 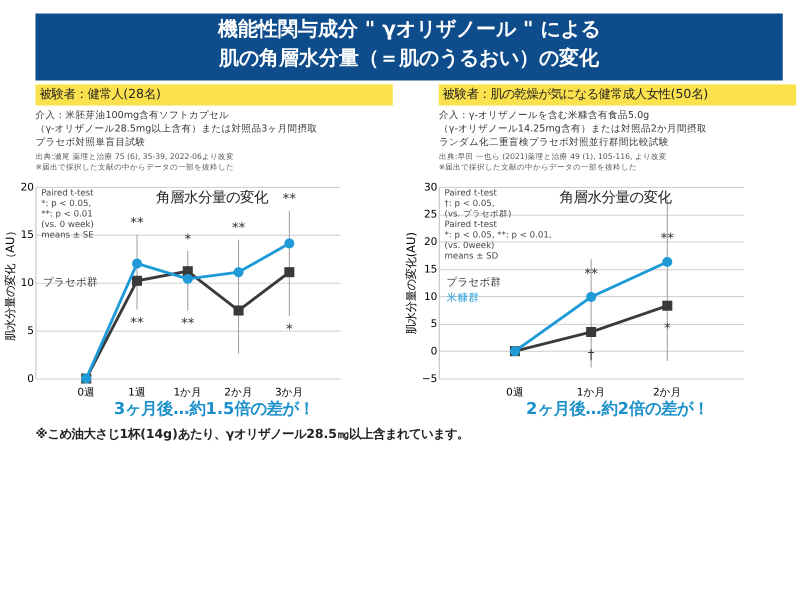 What do you see at coordinates (544, 114) in the screenshot?
I see `text: 介入：γ-オリザノールを含む米糠含有食品5.0g` at bounding box center [544, 114].